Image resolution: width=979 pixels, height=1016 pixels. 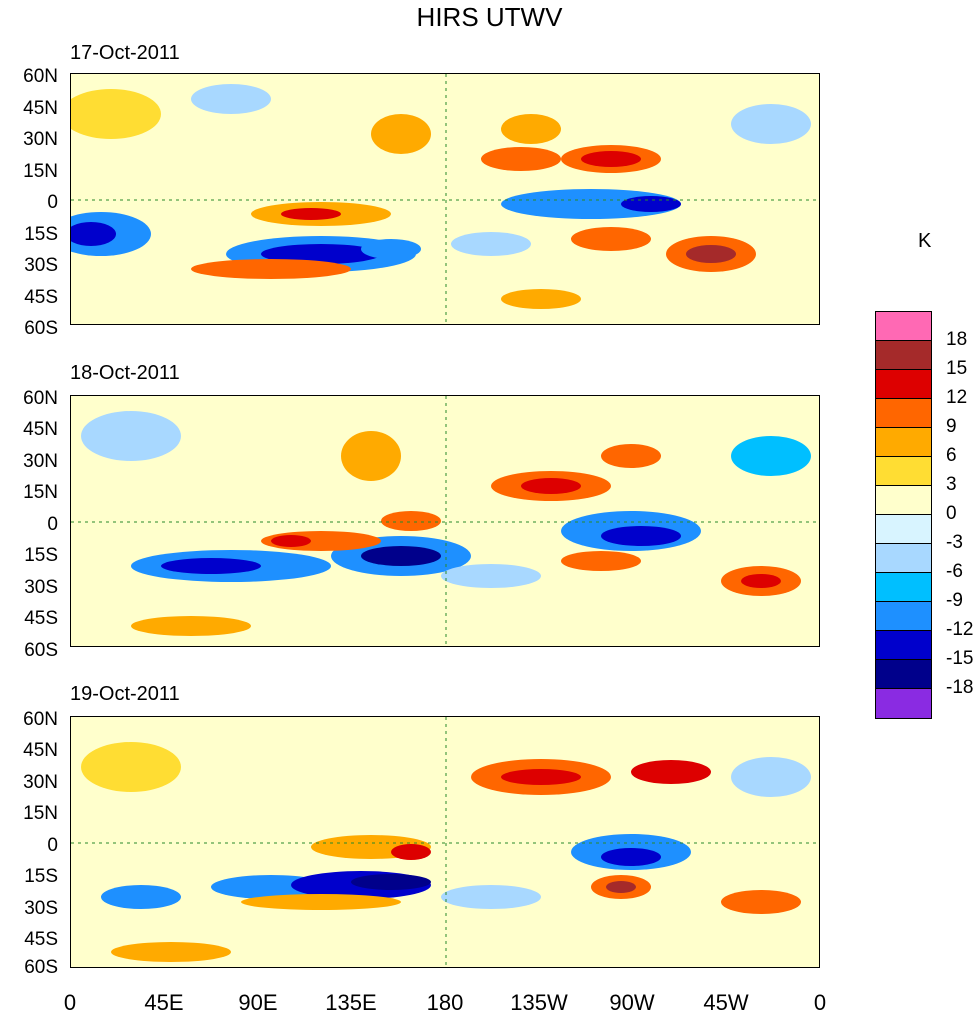 I want to click on colorbar-tick-label: 18, so click(x=957, y=339).